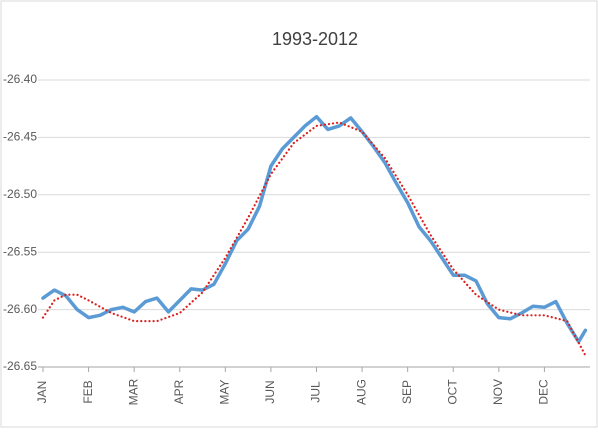 The image size is (598, 433). Describe the element at coordinates (361, 392) in the screenshot. I see `x-tick-label: AUG` at that location.